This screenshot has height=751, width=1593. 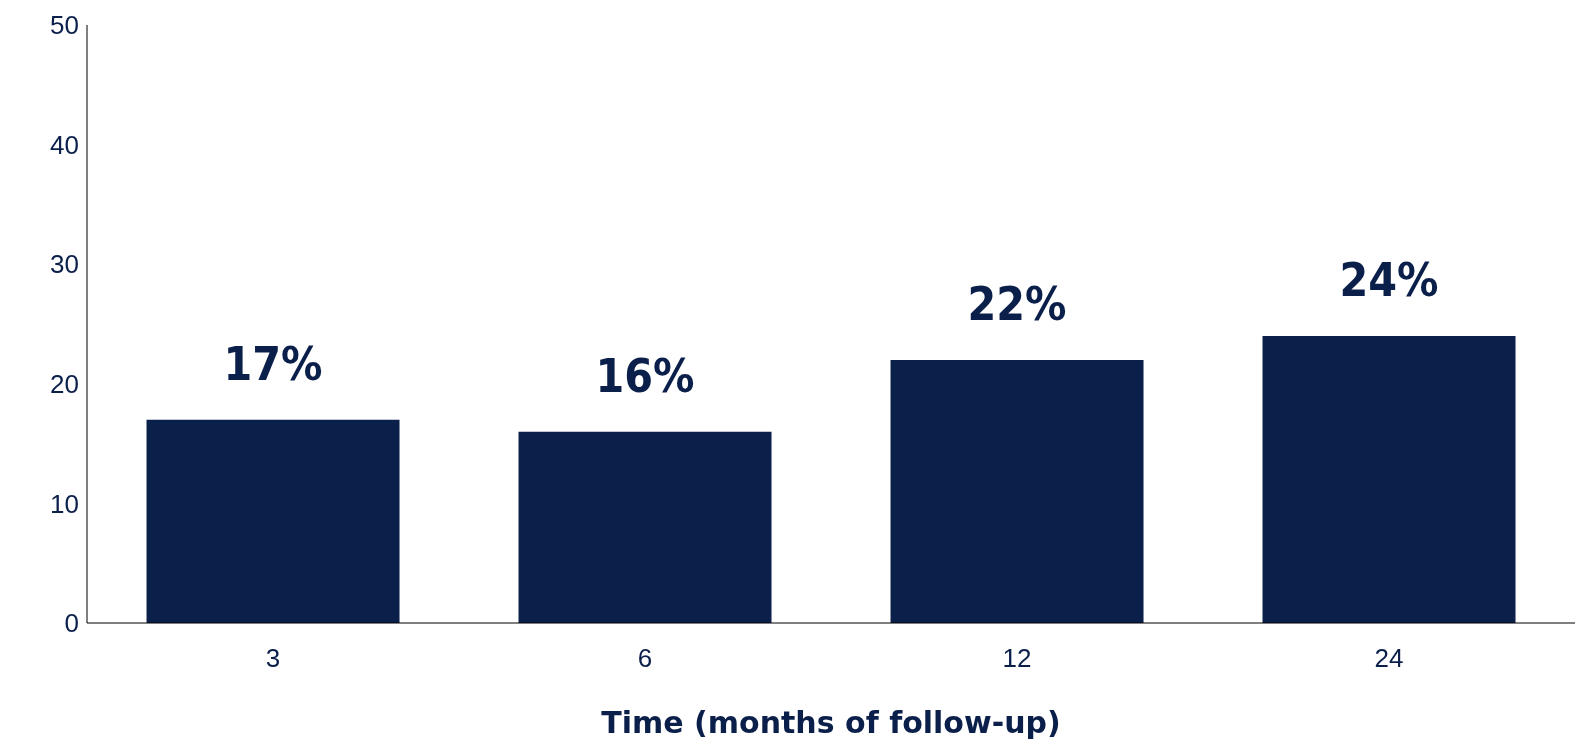 I want to click on y-tick-label: 0, so click(x=71, y=623).